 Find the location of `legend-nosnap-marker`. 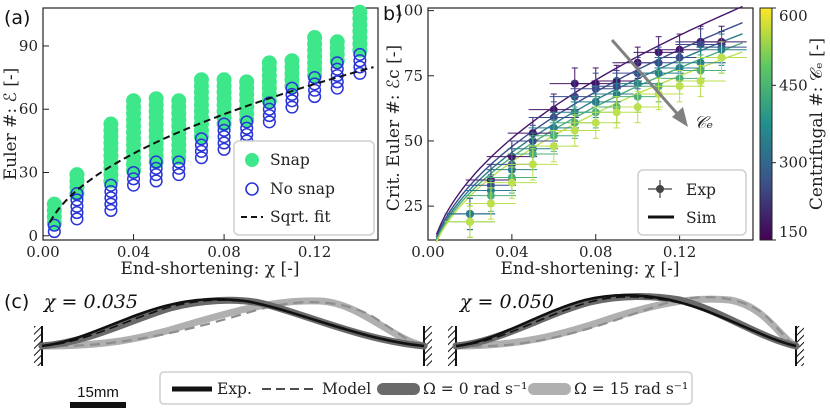

legend-nosnap-marker is located at coordinates (252, 189).